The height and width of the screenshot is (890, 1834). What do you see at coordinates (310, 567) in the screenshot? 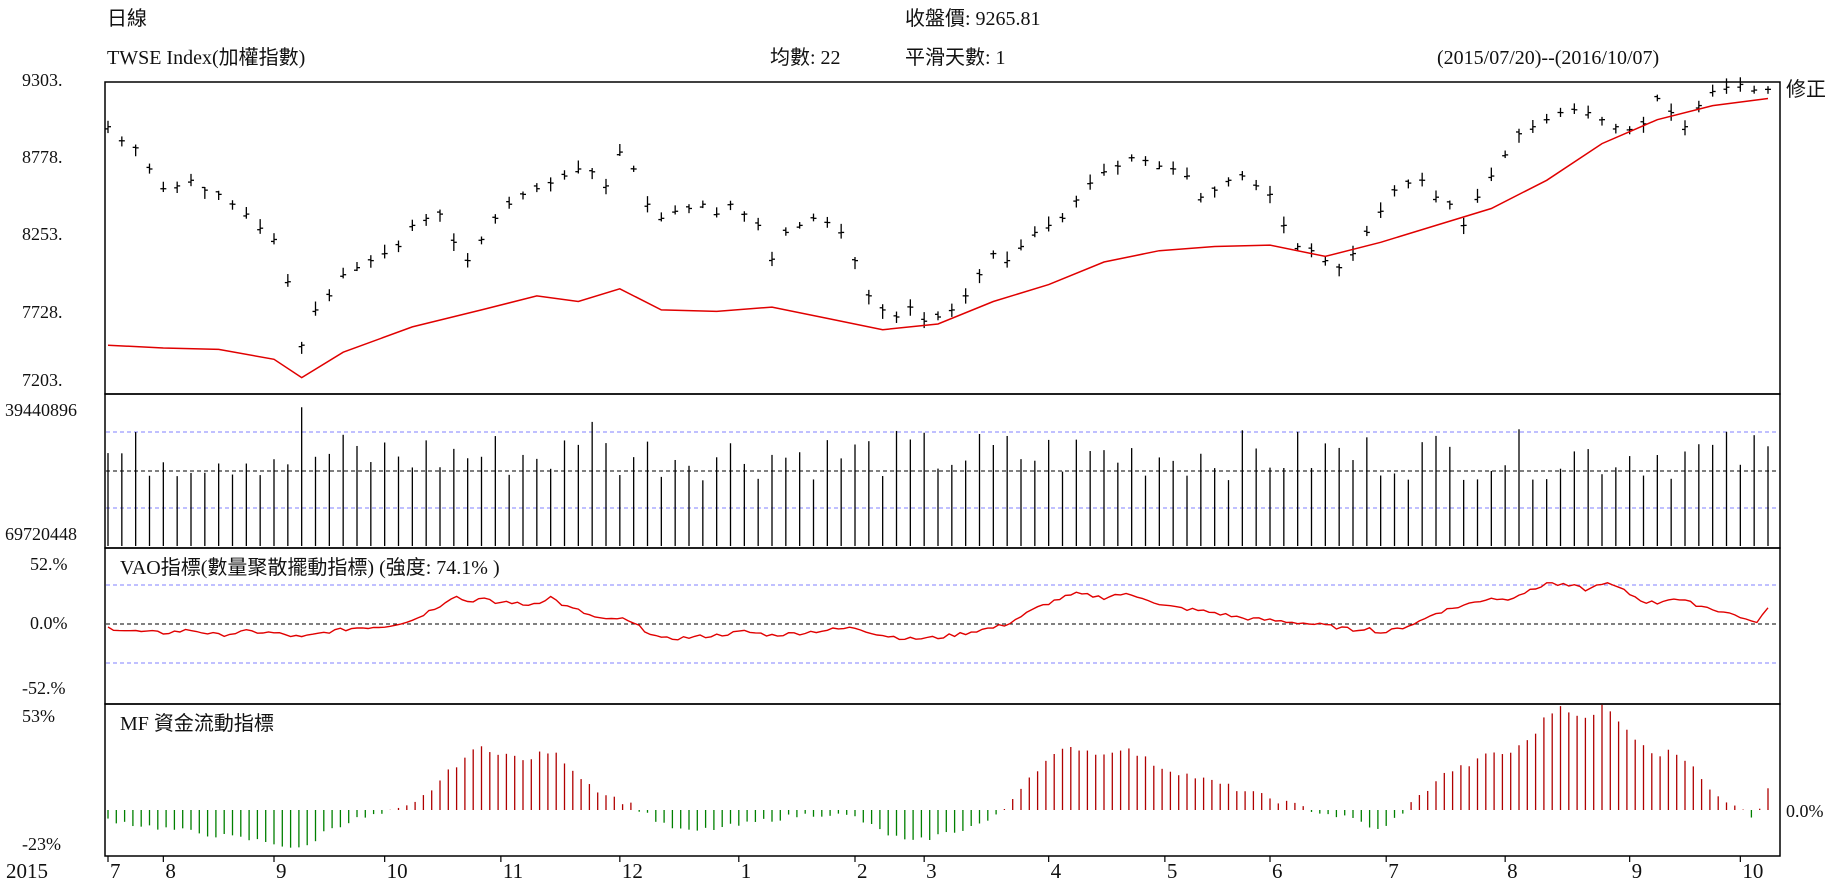
I see `vao-indicator-label: VAO指標(數量聚散擺動指標) (強度: 74.1% )` at bounding box center [310, 567].